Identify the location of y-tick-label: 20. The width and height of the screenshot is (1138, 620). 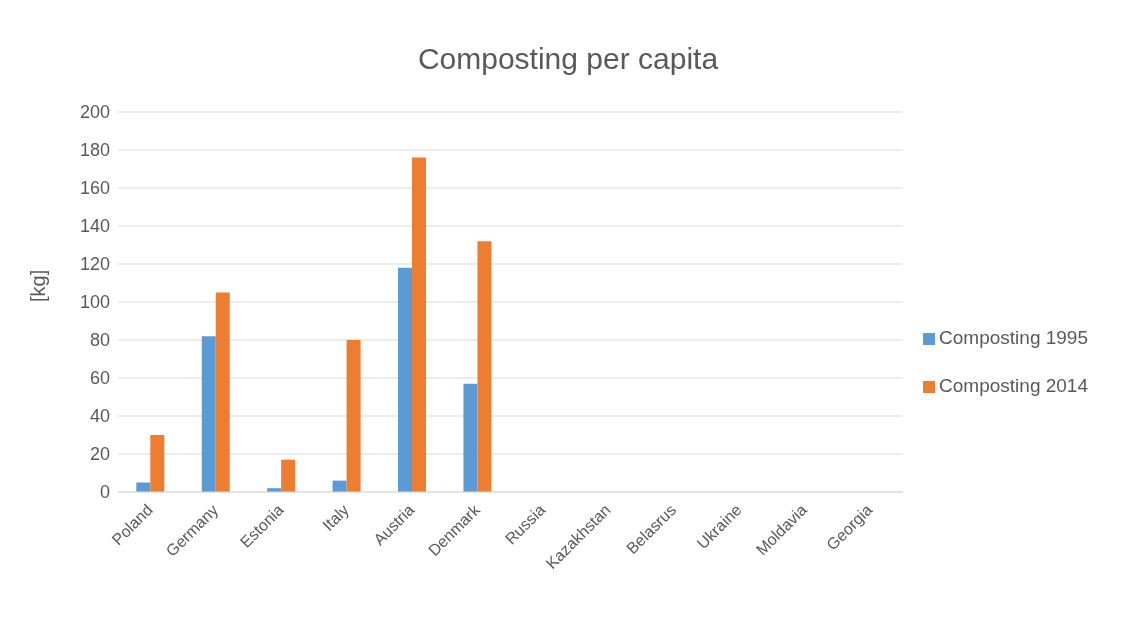
(99, 454).